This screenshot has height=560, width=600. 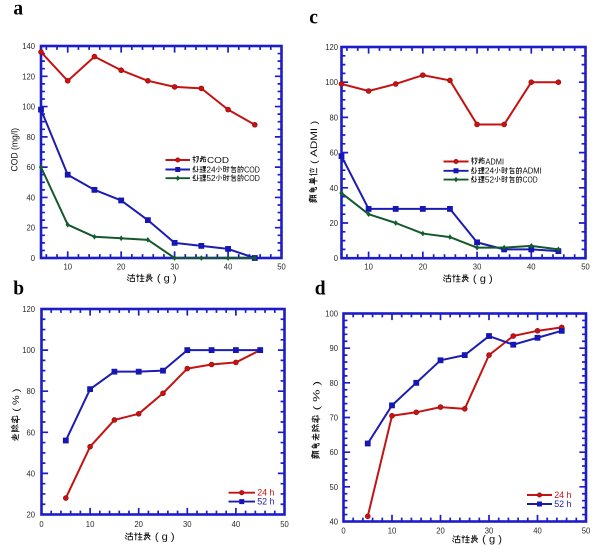 What do you see at coordinates (314, 144) in the screenshot?
I see `svg-text: ( ADMI )` at bounding box center [314, 144].